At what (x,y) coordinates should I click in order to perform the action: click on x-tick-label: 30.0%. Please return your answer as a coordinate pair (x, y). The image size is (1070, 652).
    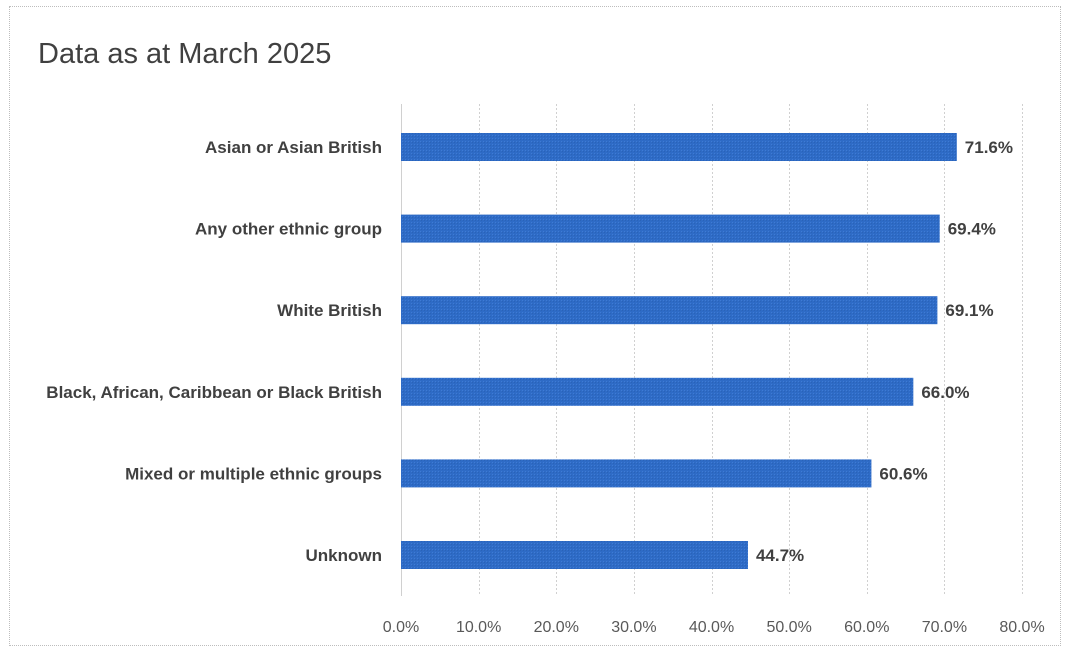
    Looking at the image, I should click on (633, 627).